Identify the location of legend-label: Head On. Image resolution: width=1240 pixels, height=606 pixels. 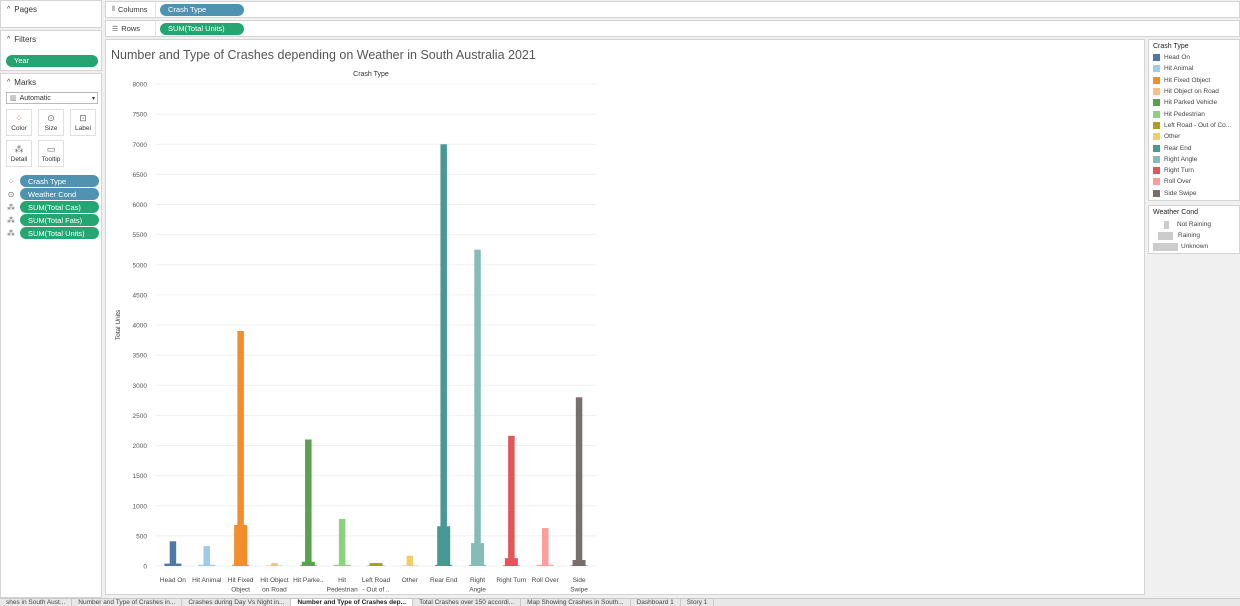
(1177, 58).